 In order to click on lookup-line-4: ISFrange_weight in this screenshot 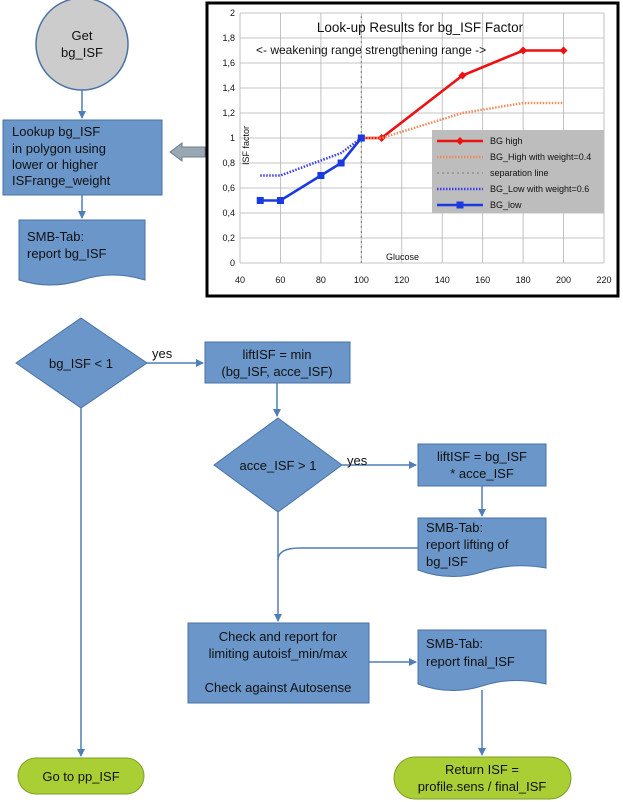, I will do `click(61, 180)`.